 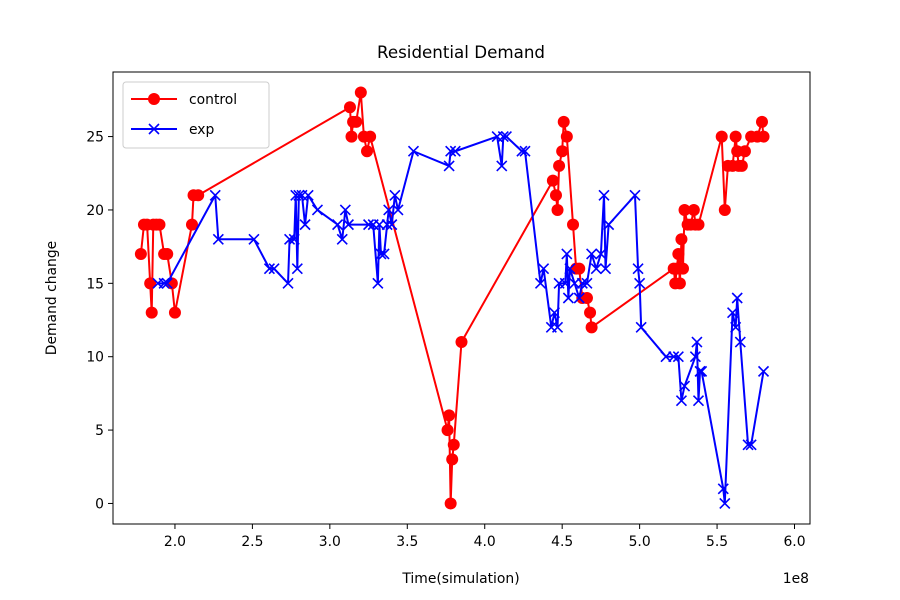 I want to click on x-tick-label: 4.5, so click(x=562, y=542).